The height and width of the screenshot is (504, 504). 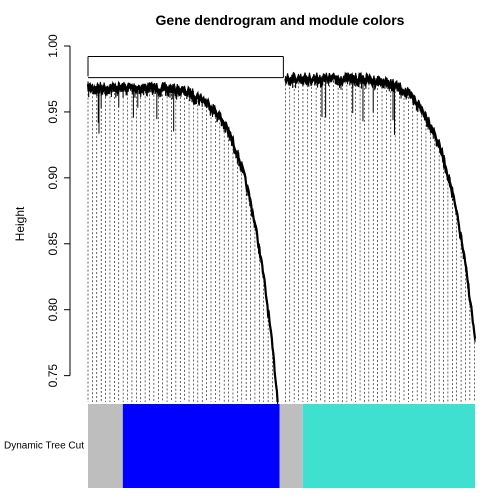 I want to click on chart-title: Gene dendrogram and module colors, so click(x=280, y=20).